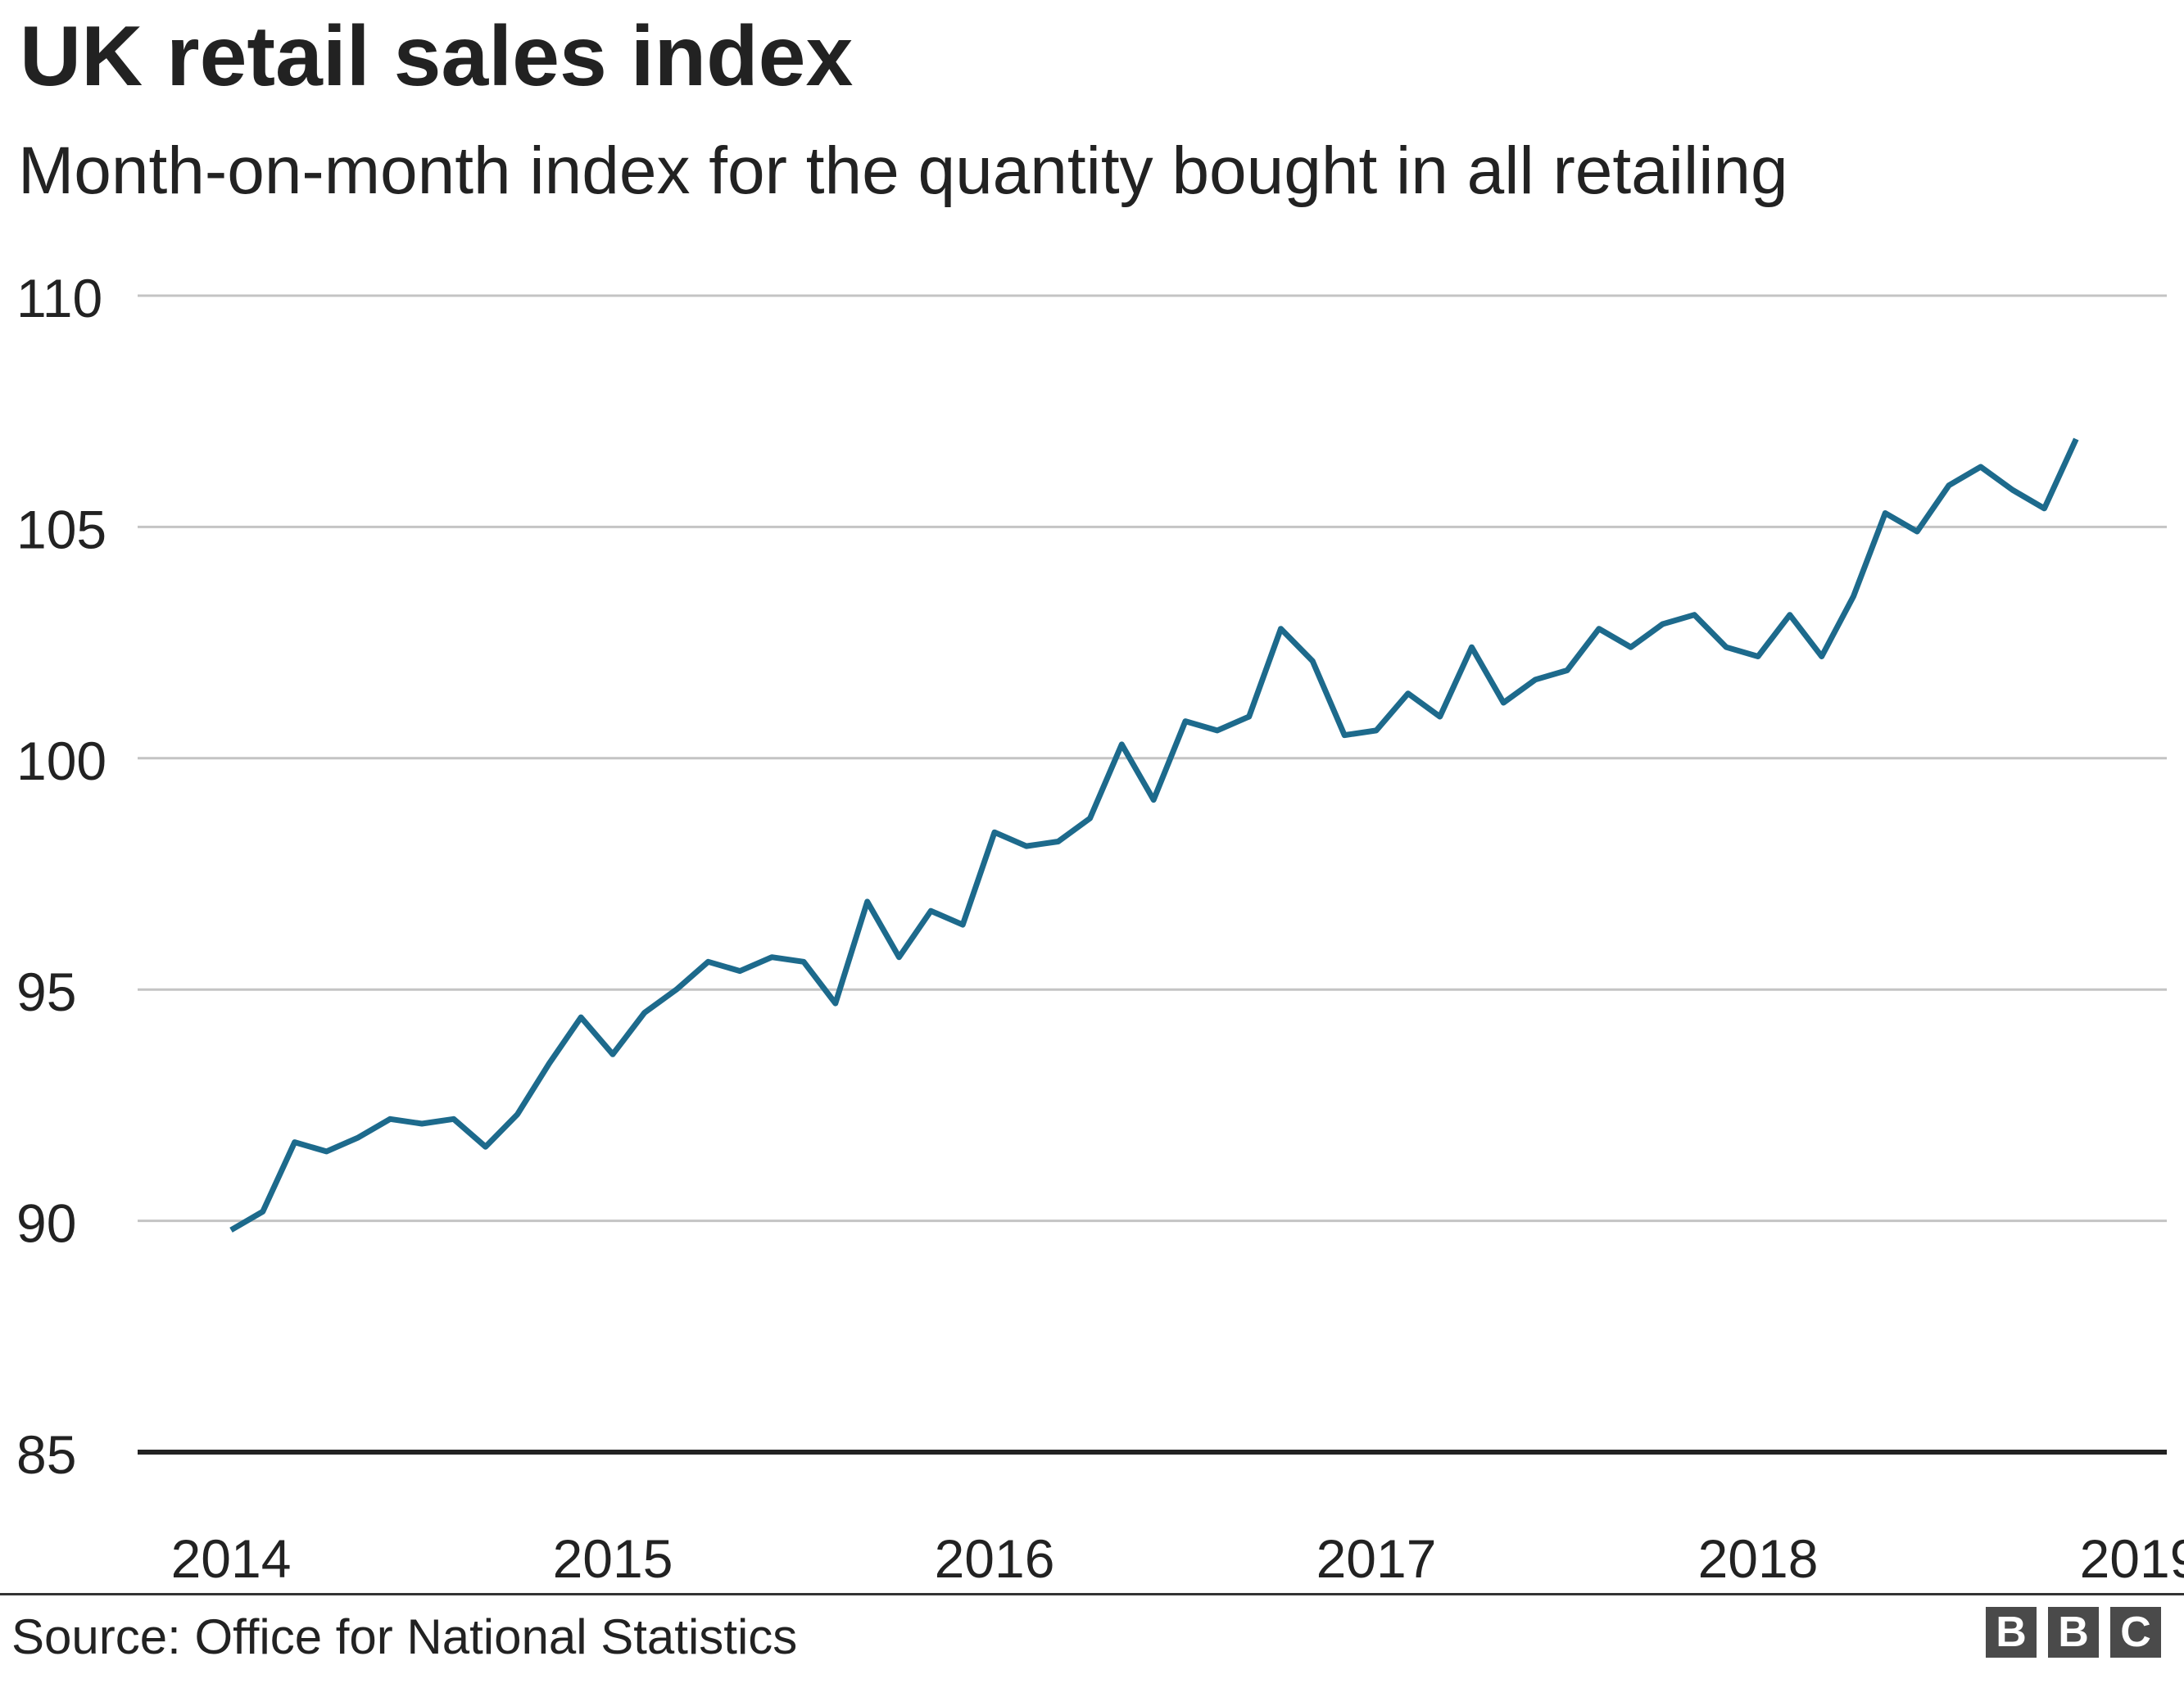  Describe the element at coordinates (61, 876) in the screenshot. I see `y-axis-tick-labels: 85 90 95 100 105 110` at that location.